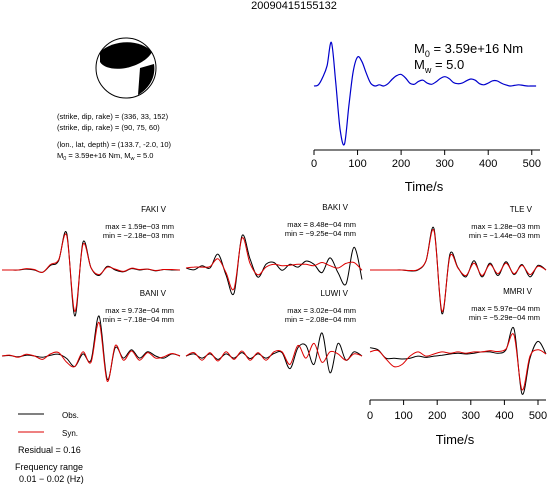 This screenshot has height=490, width=547. Describe the element at coordinates (48, 424) in the screenshot. I see `legend: Obs. Syn.` at that location.